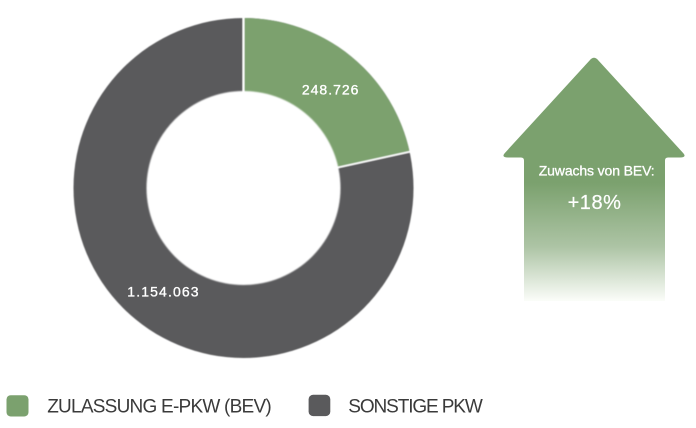 This screenshot has width=696, height=428. What do you see at coordinates (163, 291) in the screenshot?
I see `svg-text: 1.154.063` at bounding box center [163, 291].